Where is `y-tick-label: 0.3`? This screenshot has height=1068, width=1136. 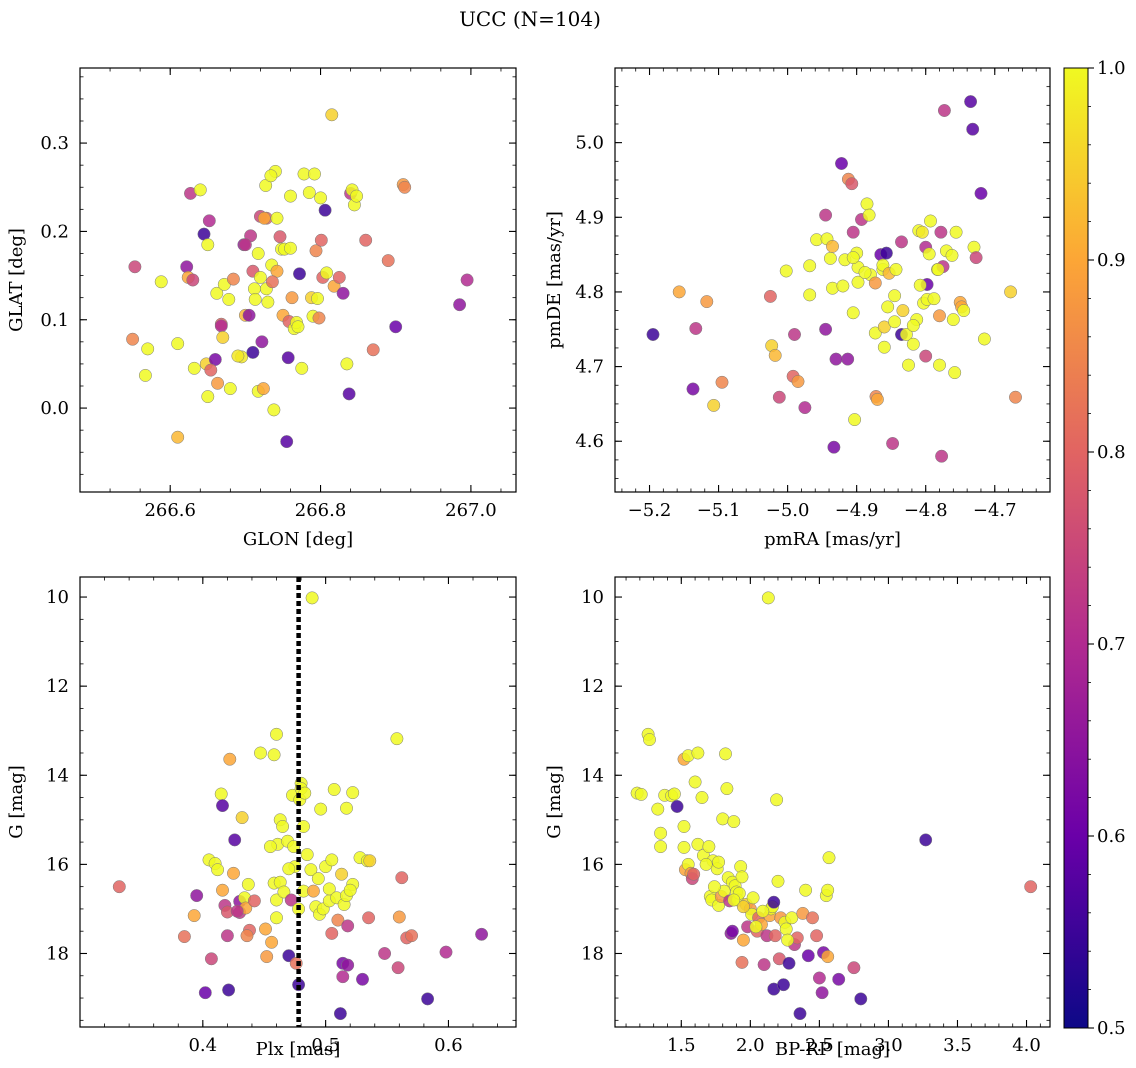
y-tick-label: 0.3 is located at coordinates (54, 143).